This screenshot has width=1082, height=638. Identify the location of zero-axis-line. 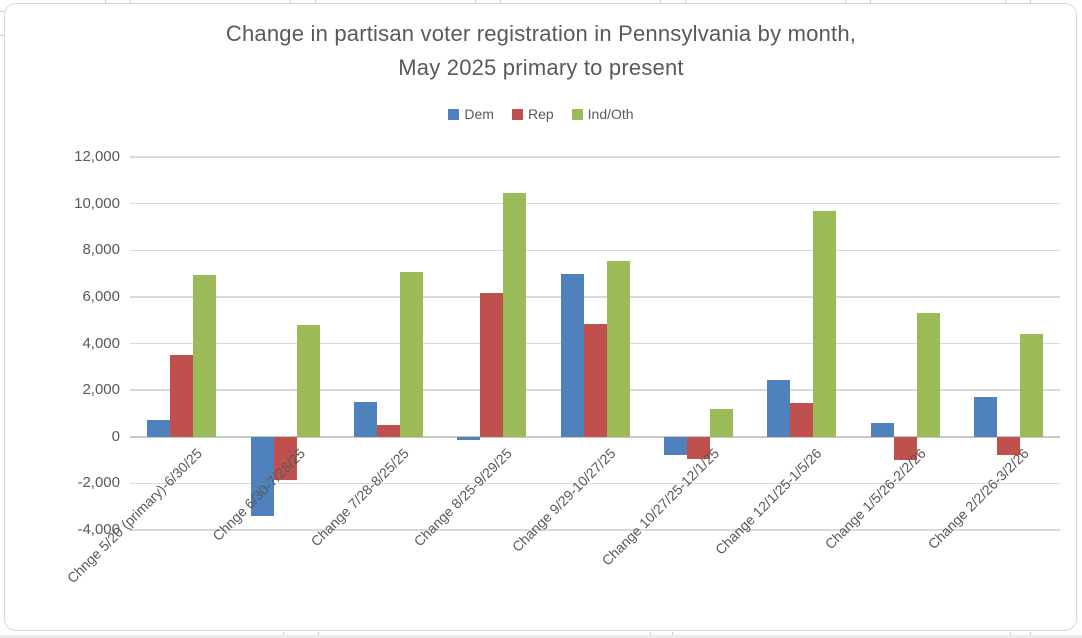
(595, 437).